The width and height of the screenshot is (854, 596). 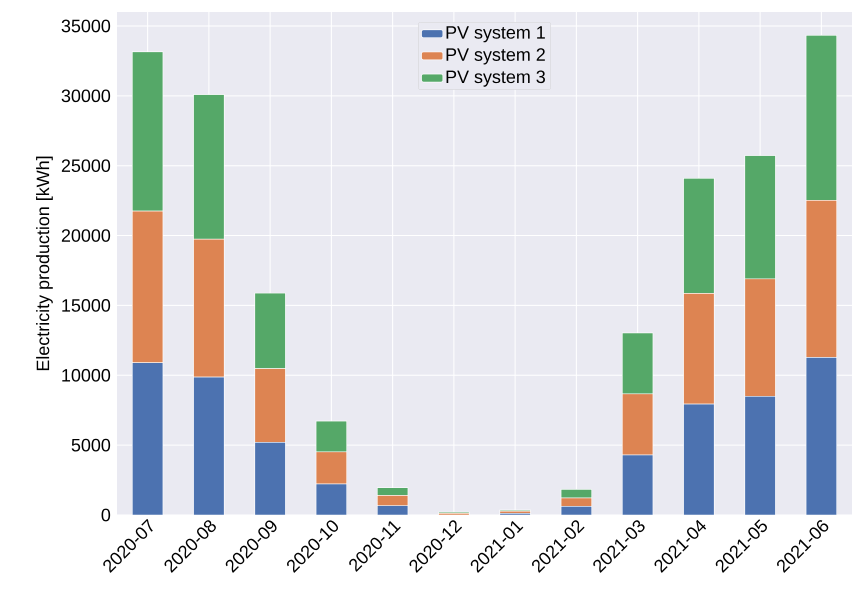 What do you see at coordinates (86, 165) in the screenshot?
I see `y-tick-label: 25000` at bounding box center [86, 165].